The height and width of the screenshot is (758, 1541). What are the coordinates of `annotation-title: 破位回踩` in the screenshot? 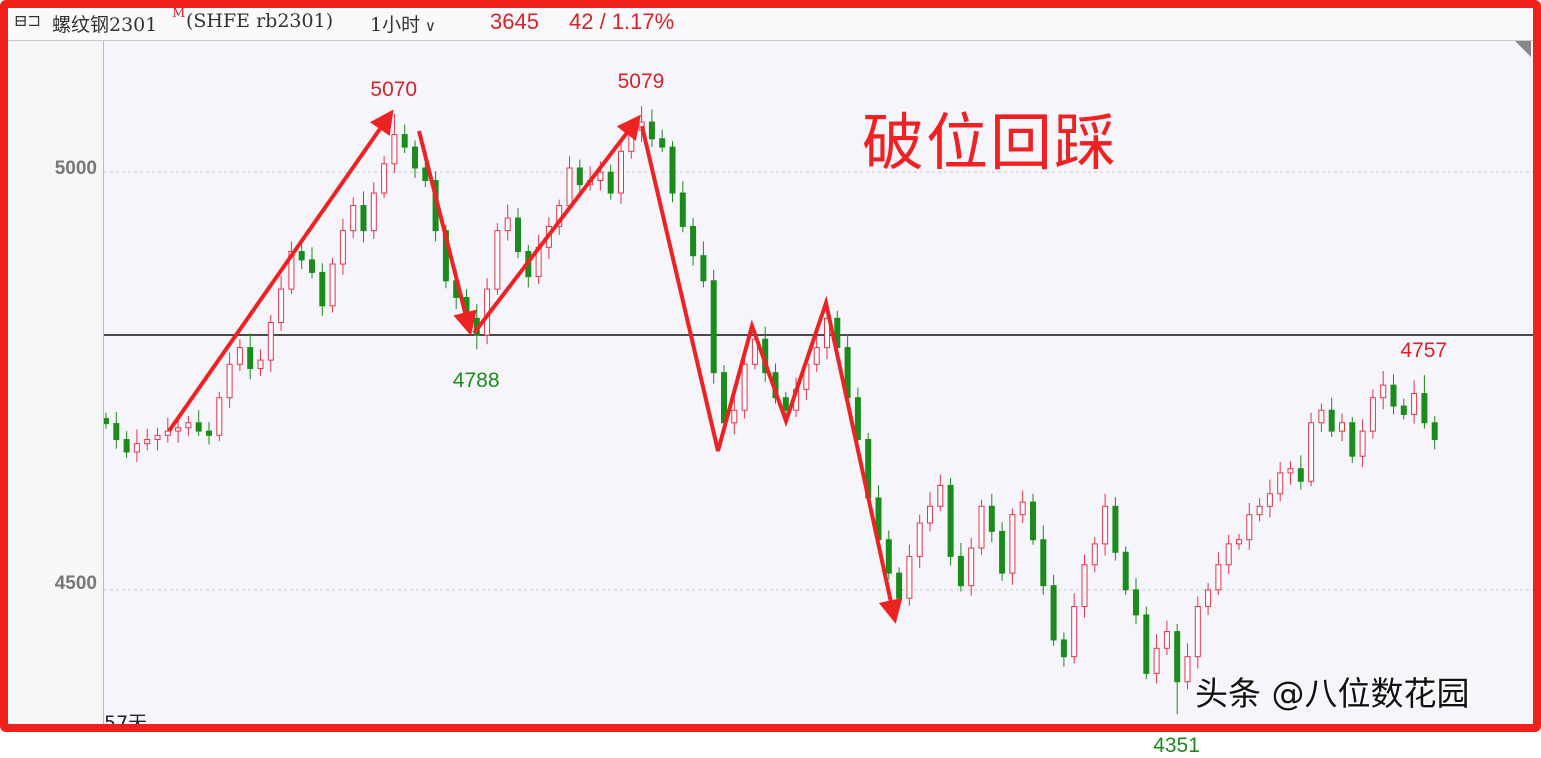 It's located at (990, 142).